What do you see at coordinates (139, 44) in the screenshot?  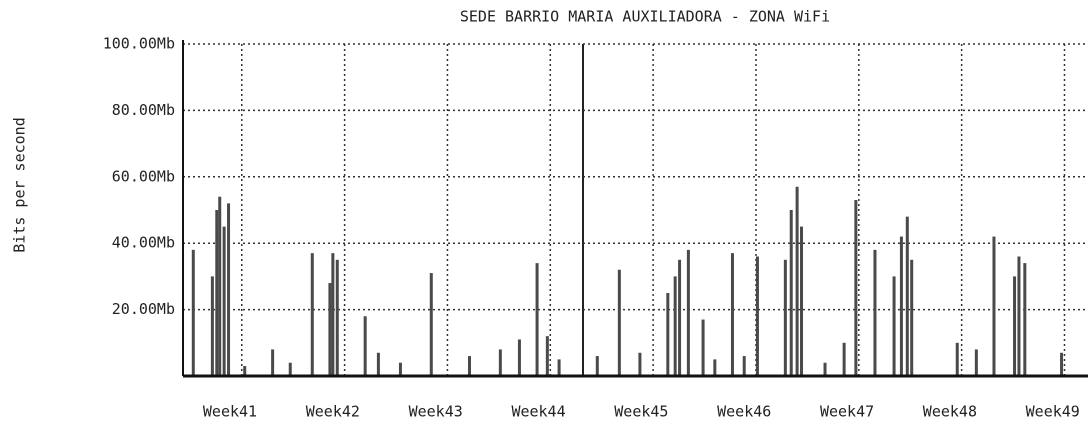 I see `y-tick-label: 100.00Mb` at bounding box center [139, 44].